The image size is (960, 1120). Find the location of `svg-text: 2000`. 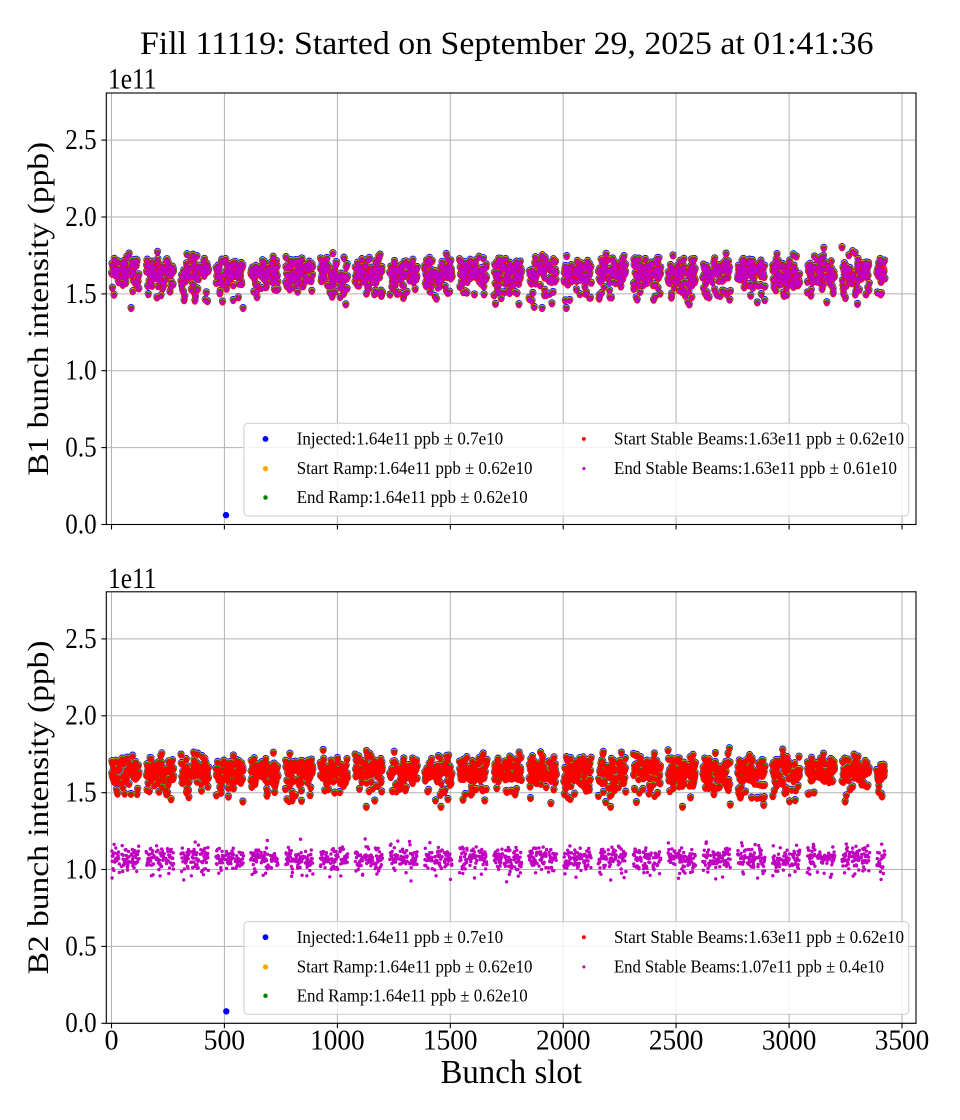

svg-text: 2000 is located at coordinates (563, 1040).